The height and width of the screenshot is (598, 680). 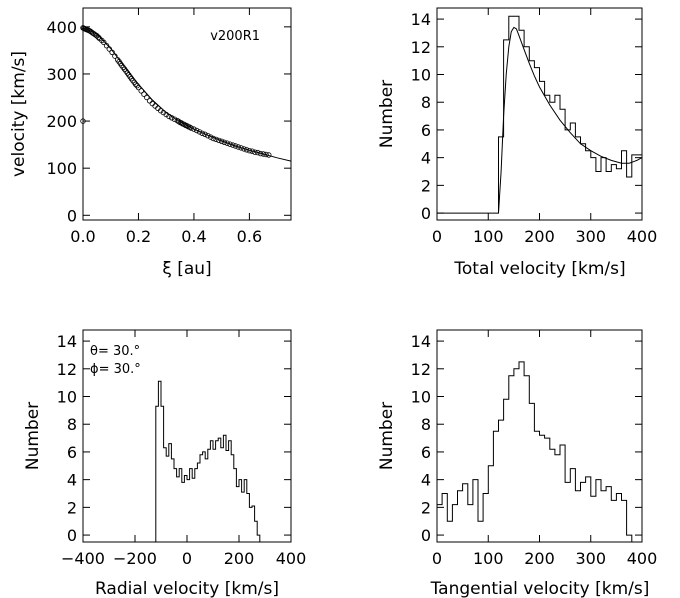 I want to click on plot-frame, so click(x=187, y=114).